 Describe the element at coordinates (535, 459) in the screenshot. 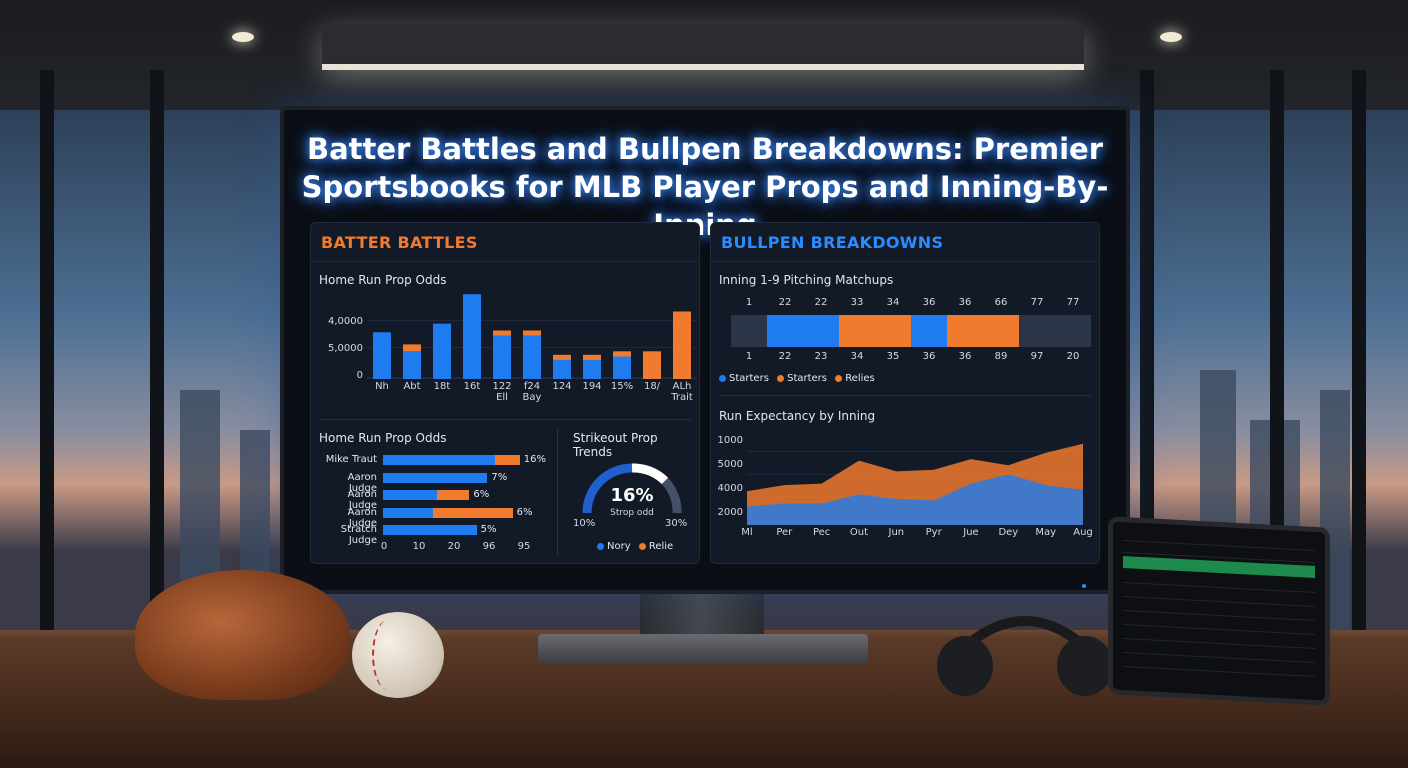

I see `bar-value: 16%` at that location.